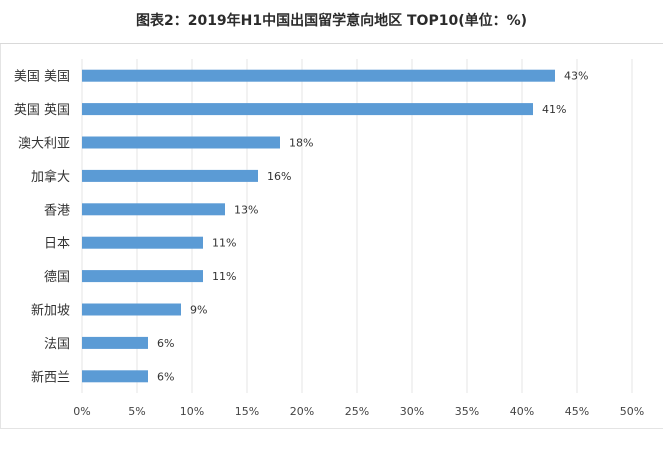 The width and height of the screenshot is (663, 468). What do you see at coordinates (57, 277) in the screenshot?
I see `category-label: 德国` at bounding box center [57, 277].